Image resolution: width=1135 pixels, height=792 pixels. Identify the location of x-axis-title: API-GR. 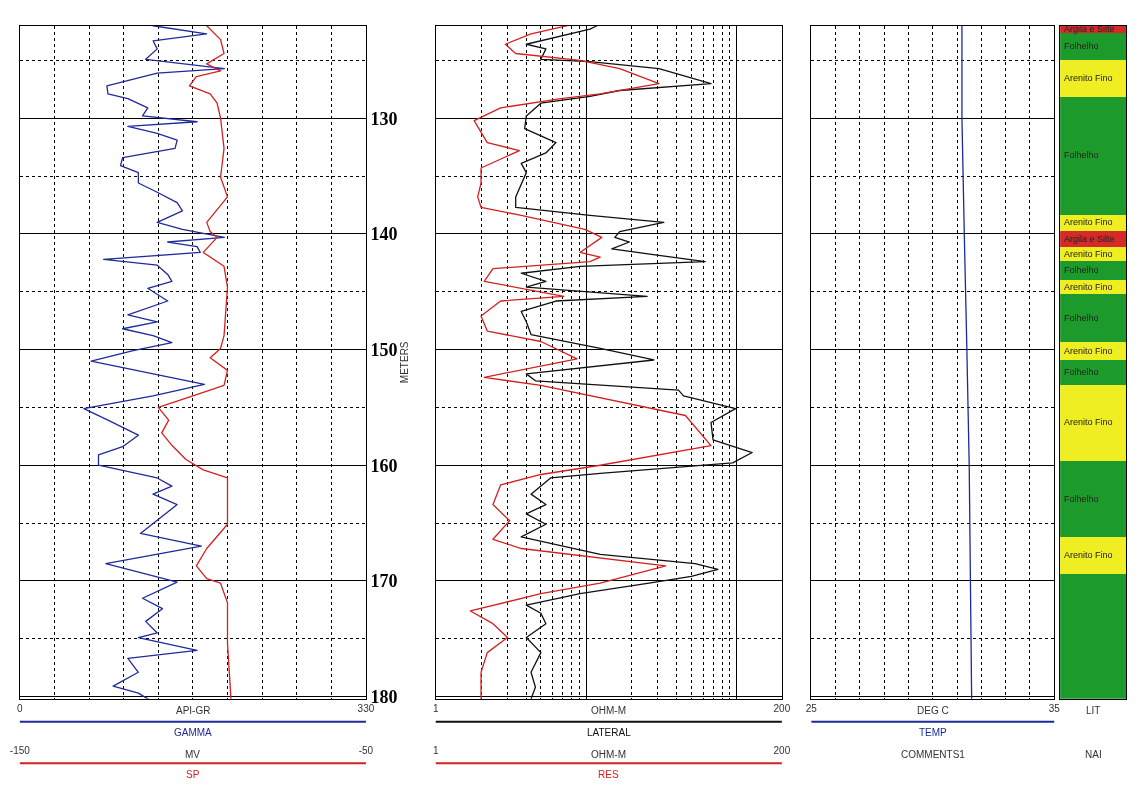
(193, 710).